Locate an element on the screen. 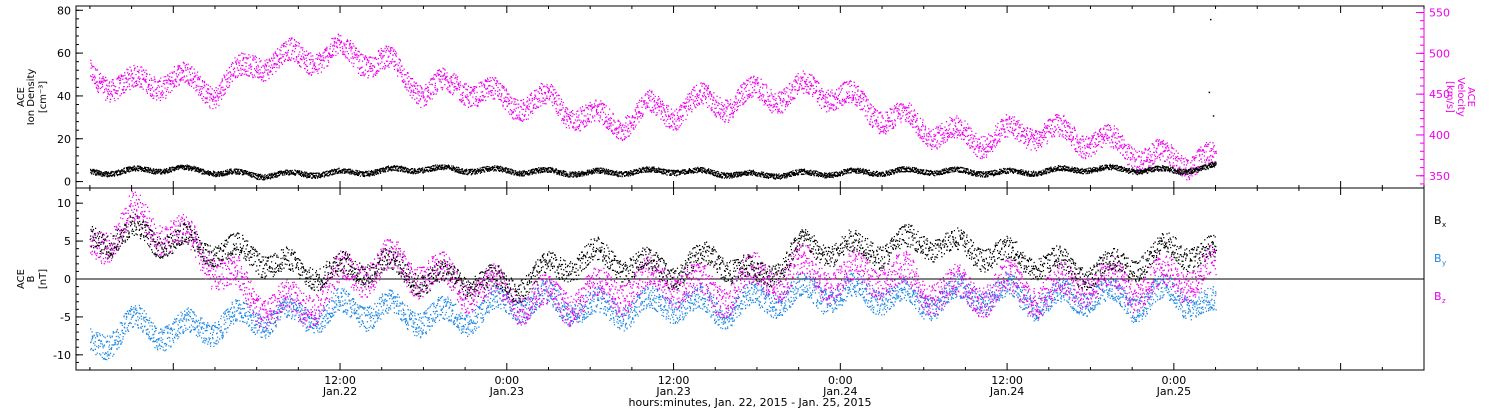 The height and width of the screenshot is (410, 1500). x-tick-date: Jan.22 is located at coordinates (339, 391).